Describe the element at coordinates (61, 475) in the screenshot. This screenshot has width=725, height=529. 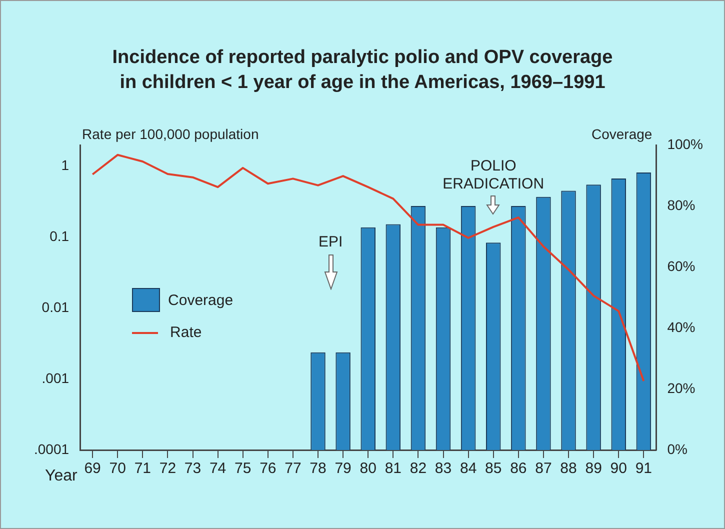
I see `x-axis-title: Year` at that location.